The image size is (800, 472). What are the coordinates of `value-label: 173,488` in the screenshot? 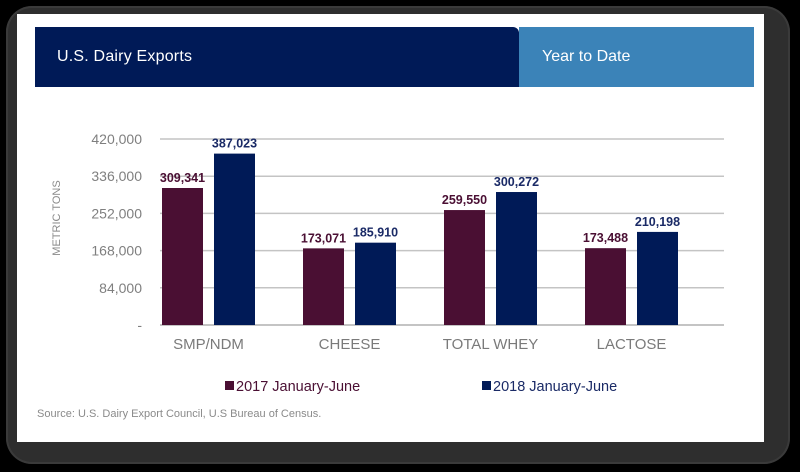 It's located at (605, 238).